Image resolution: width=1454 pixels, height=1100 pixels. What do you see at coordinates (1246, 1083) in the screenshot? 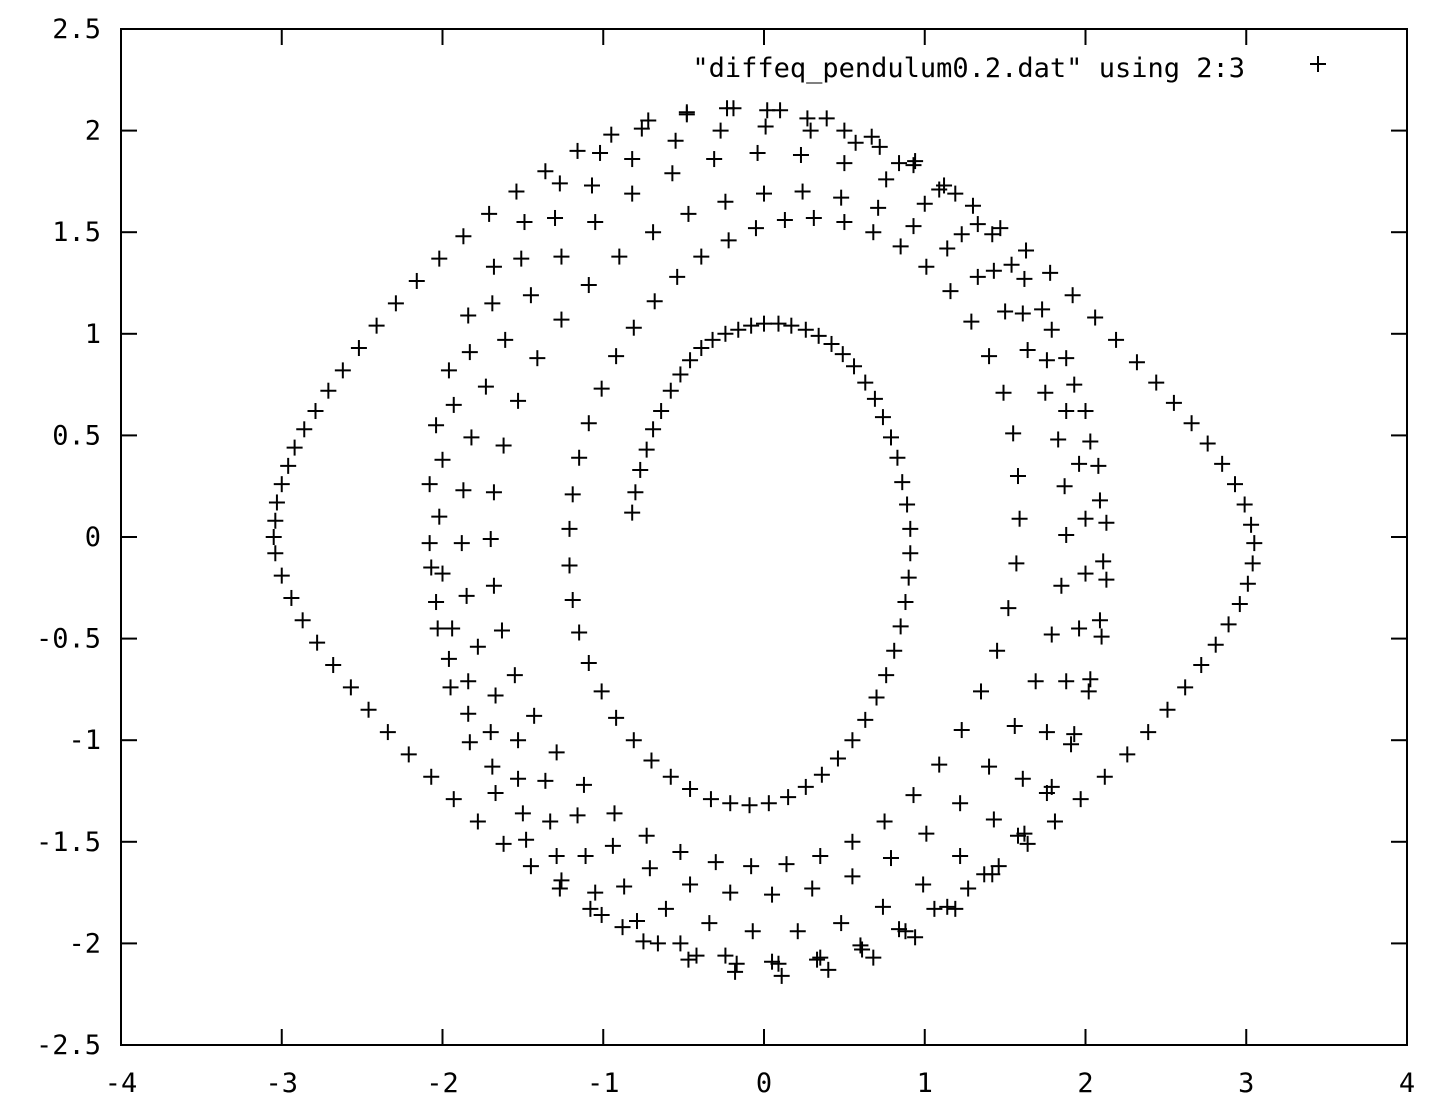
I see `x-tick-label: 3` at bounding box center [1246, 1083].